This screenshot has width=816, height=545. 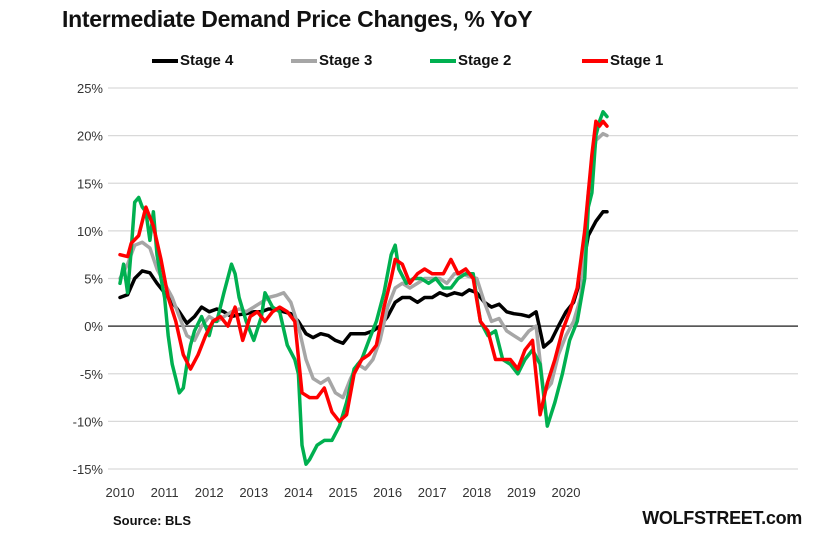 I want to click on y-tick-label: -10%, so click(x=88, y=421).